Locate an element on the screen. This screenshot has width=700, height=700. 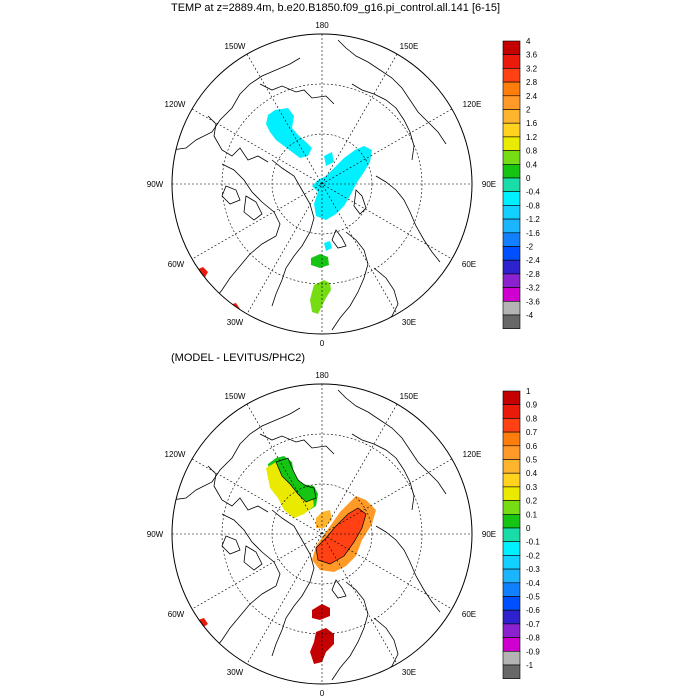
top-labelbar-tick-label: -3.2 is located at coordinates (533, 288).